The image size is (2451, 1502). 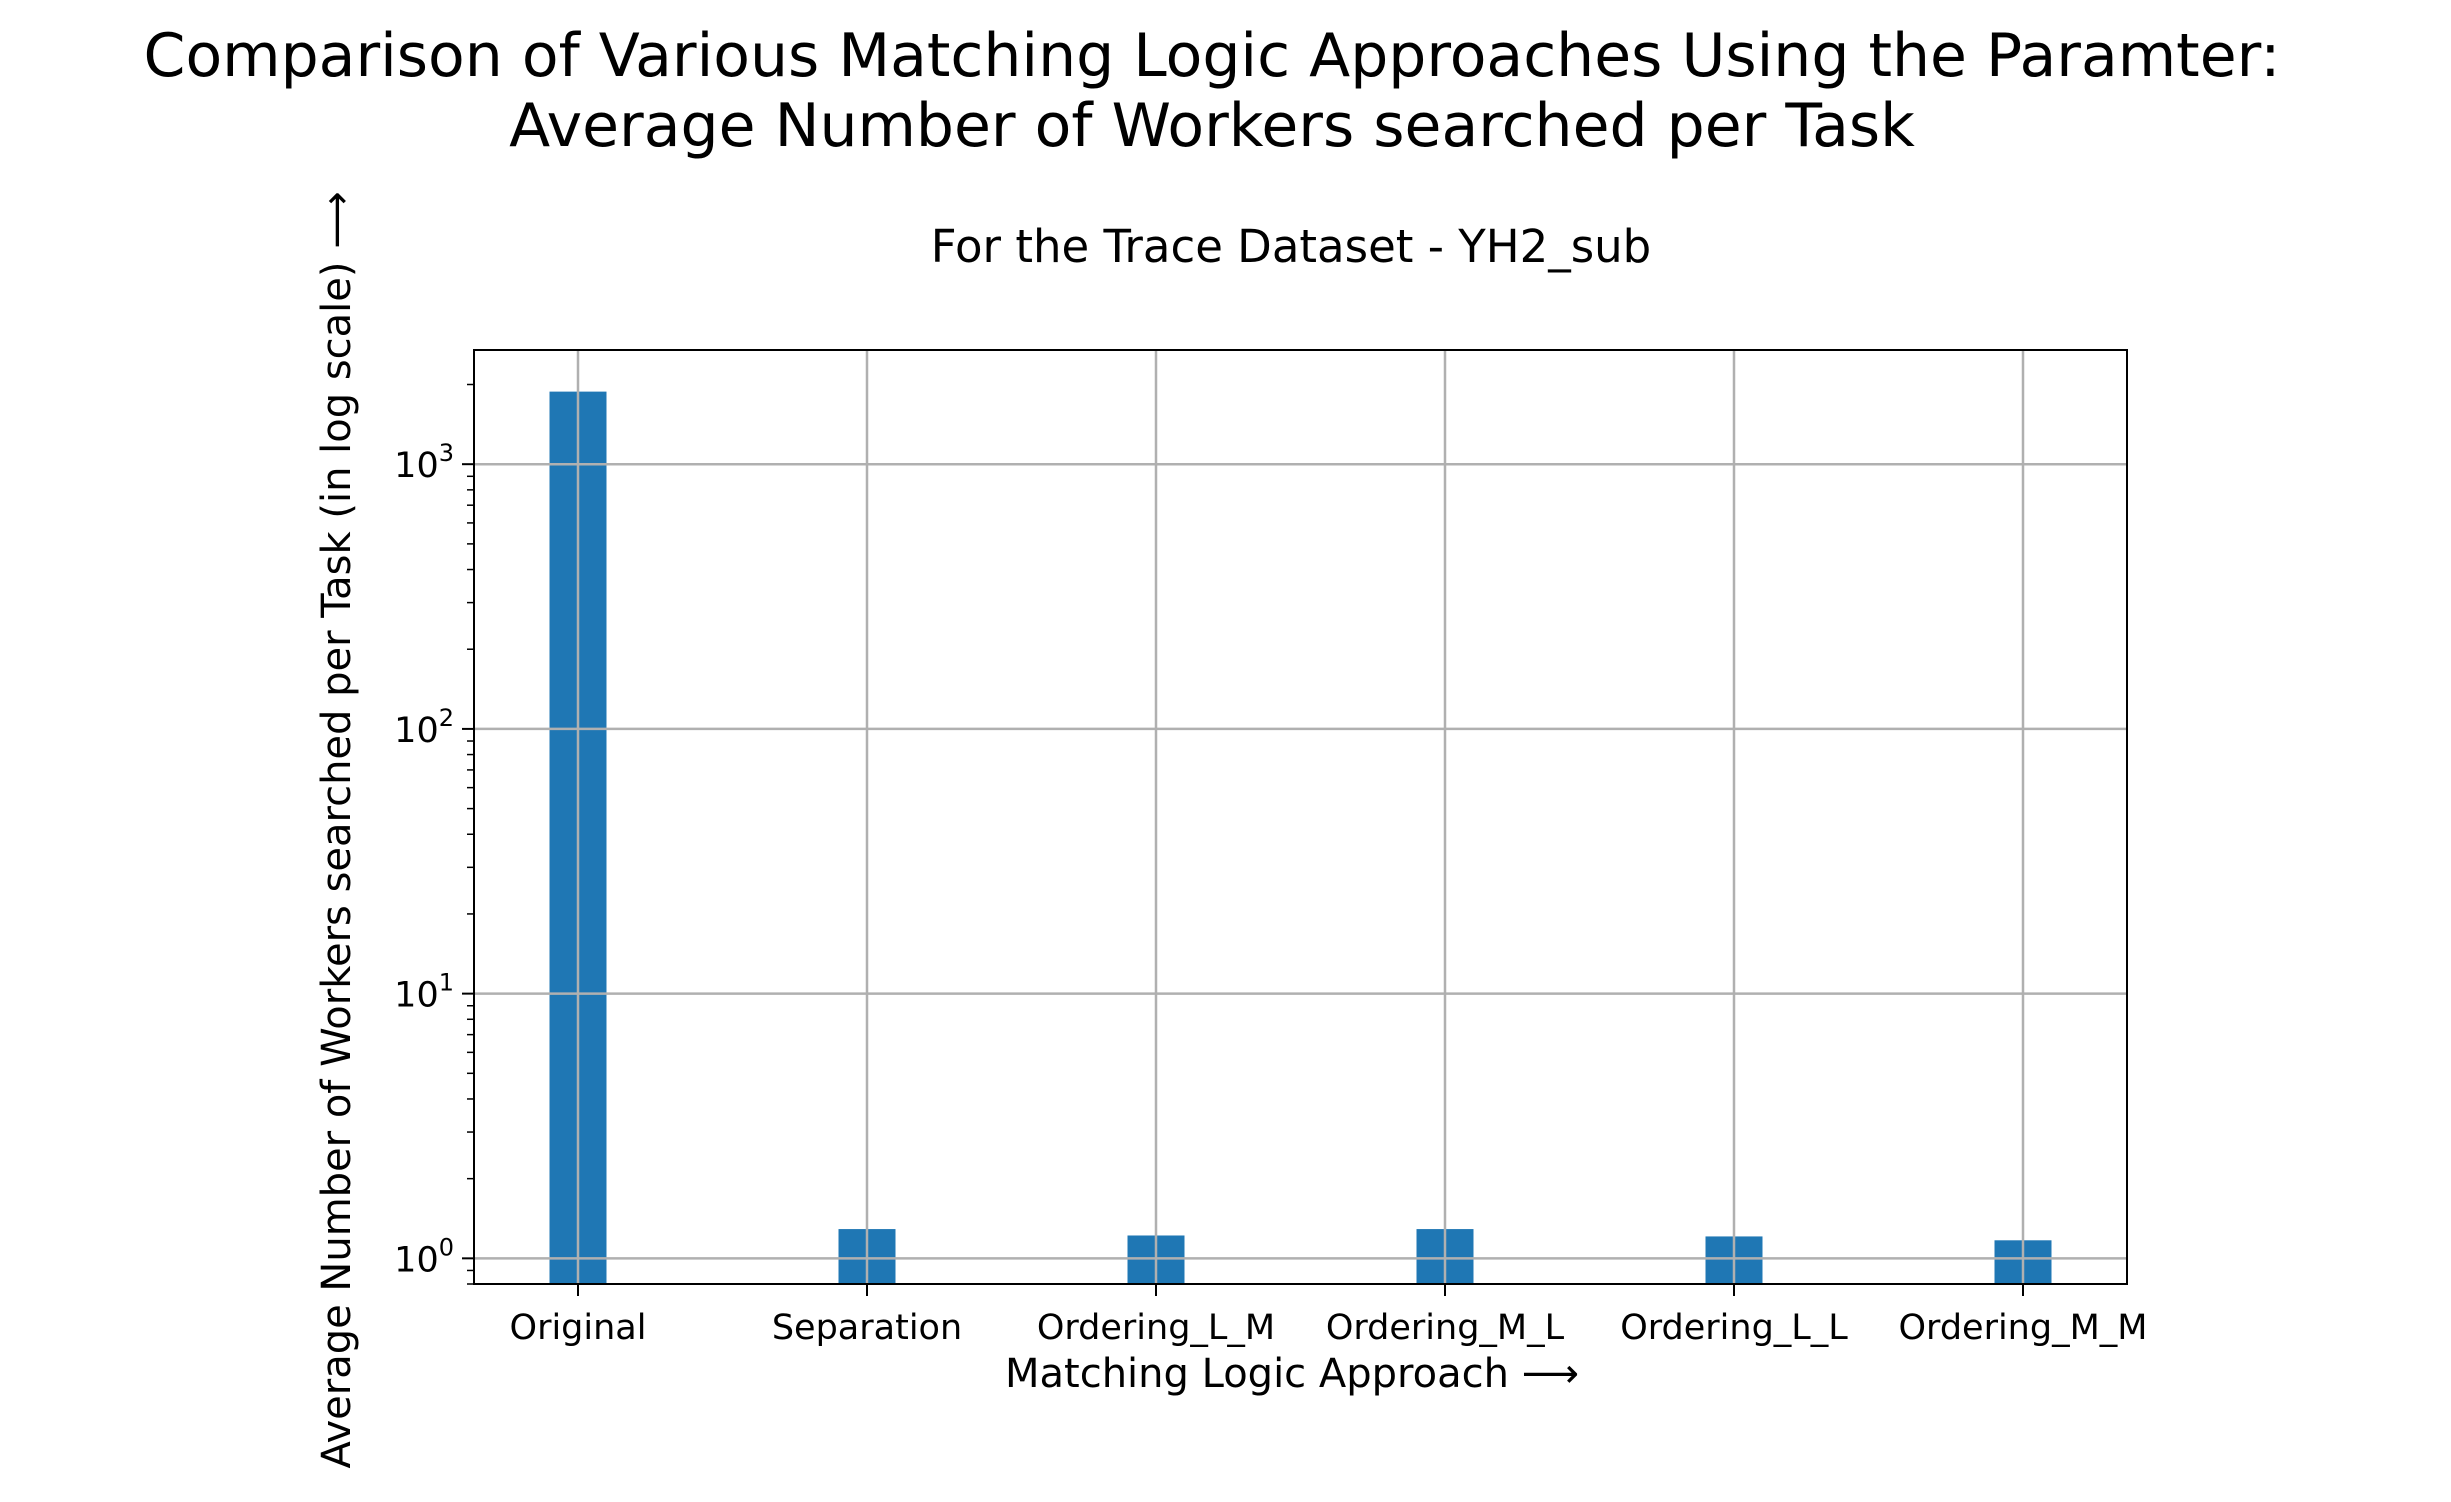 What do you see at coordinates (1292, 1374) in the screenshot?
I see `x-axis-label: Matching Logic Approach ⟶` at bounding box center [1292, 1374].